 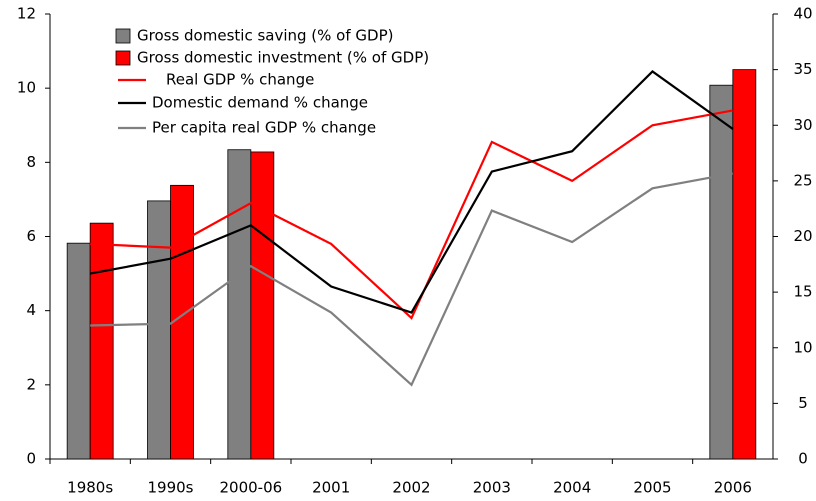 I want to click on y2-tick-label: 0, so click(x=803, y=459).